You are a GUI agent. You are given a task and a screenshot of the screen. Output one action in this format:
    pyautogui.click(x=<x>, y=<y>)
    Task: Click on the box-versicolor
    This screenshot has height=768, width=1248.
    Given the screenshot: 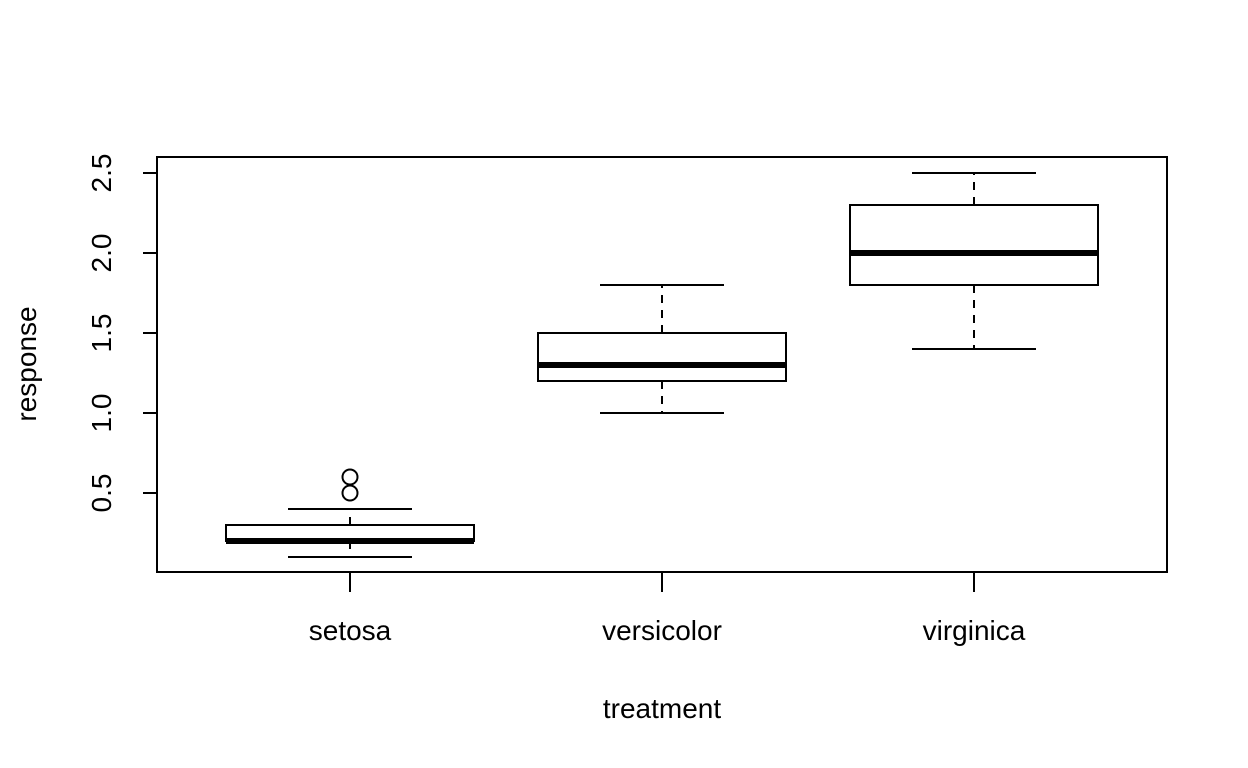 What is the action you would take?
    pyautogui.click(x=662, y=349)
    